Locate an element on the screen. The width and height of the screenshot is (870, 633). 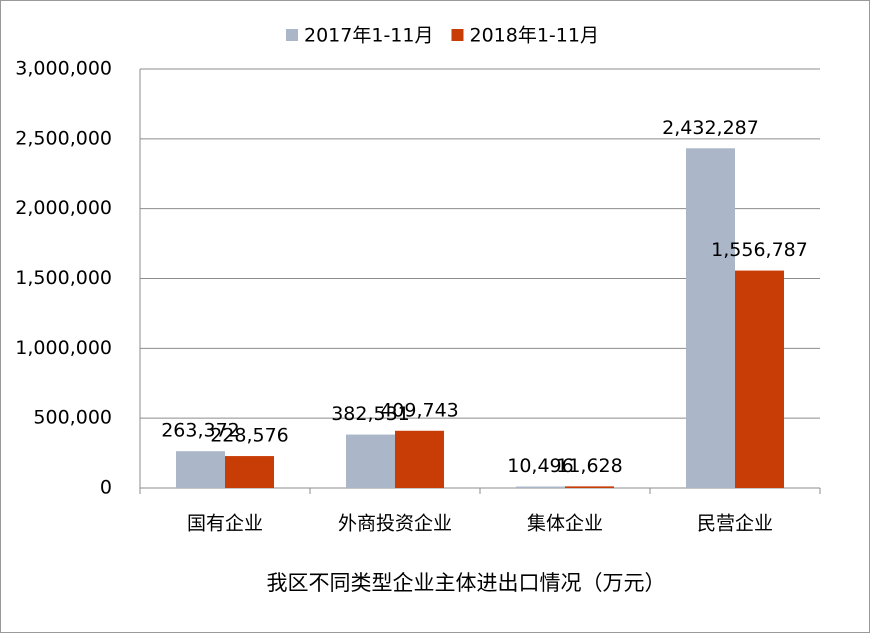
y-tick-label: 500,000 is located at coordinates (72, 418).